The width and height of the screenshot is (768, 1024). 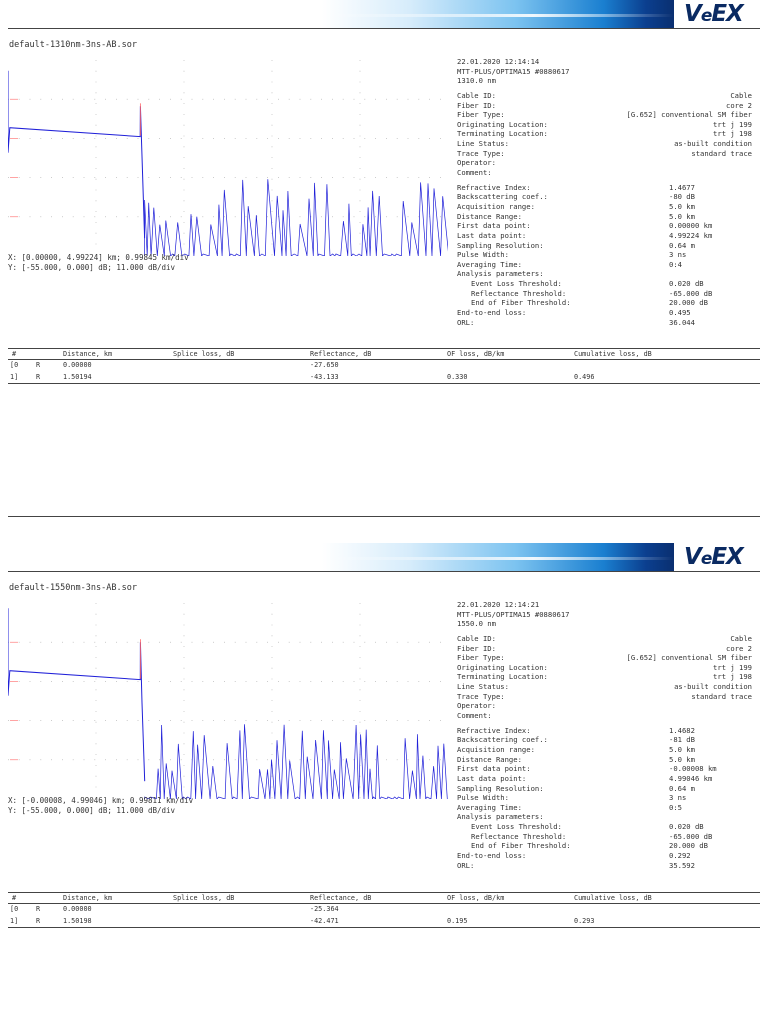 What do you see at coordinates (513, 614) in the screenshot?
I see `device-value: MTT-PLUS/OPTIMA15 #0880617` at bounding box center [513, 614].